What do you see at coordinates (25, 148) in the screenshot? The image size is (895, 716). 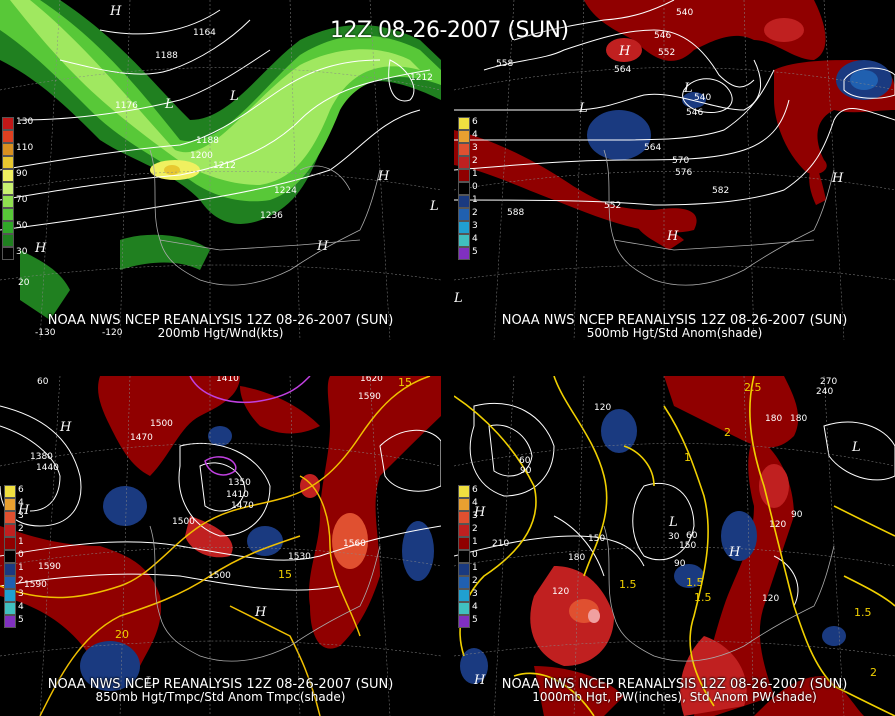 I see `legend-label: 110` at bounding box center [25, 148].